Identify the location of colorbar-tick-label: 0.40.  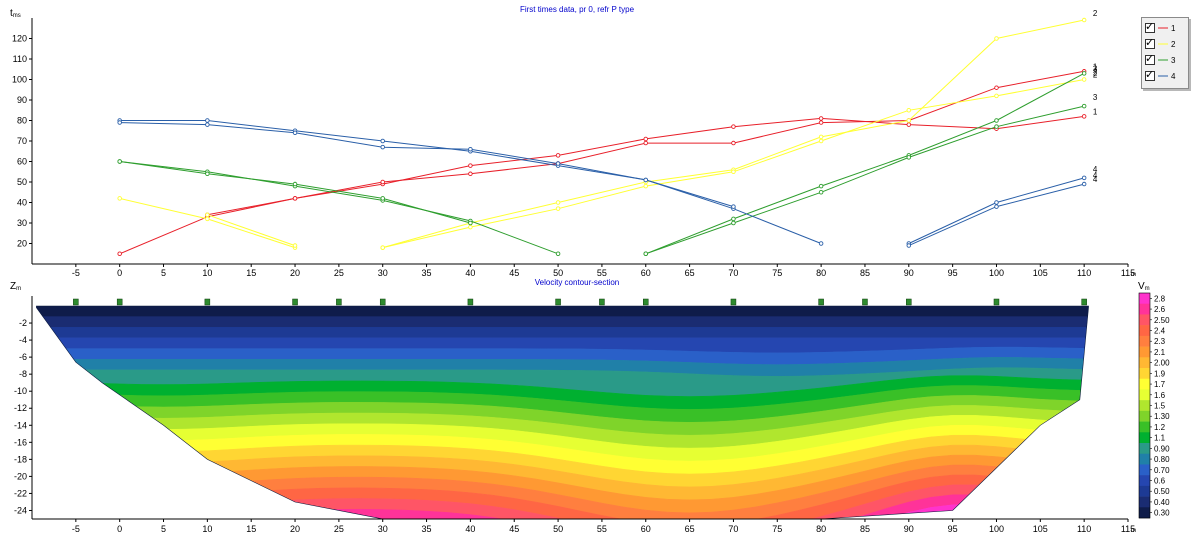
(1162, 502).